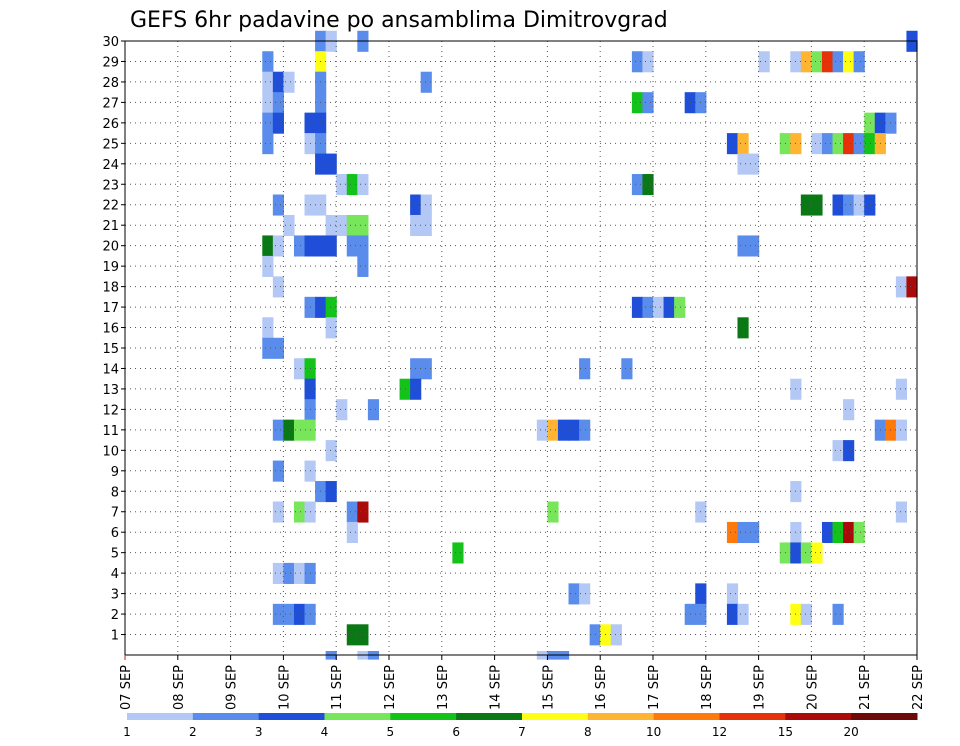  I want to click on y-tick-label: 14, so click(110, 369).